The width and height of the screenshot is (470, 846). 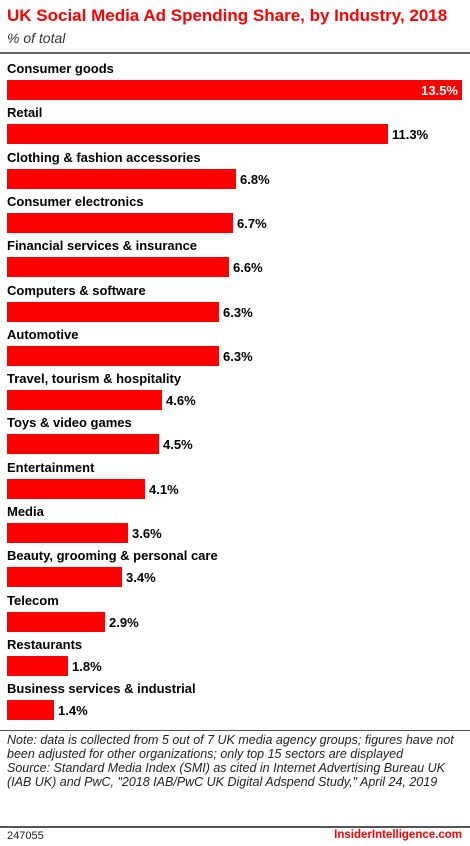 I want to click on bar-row: Consumer goods 13.5%, so click(x=235, y=77).